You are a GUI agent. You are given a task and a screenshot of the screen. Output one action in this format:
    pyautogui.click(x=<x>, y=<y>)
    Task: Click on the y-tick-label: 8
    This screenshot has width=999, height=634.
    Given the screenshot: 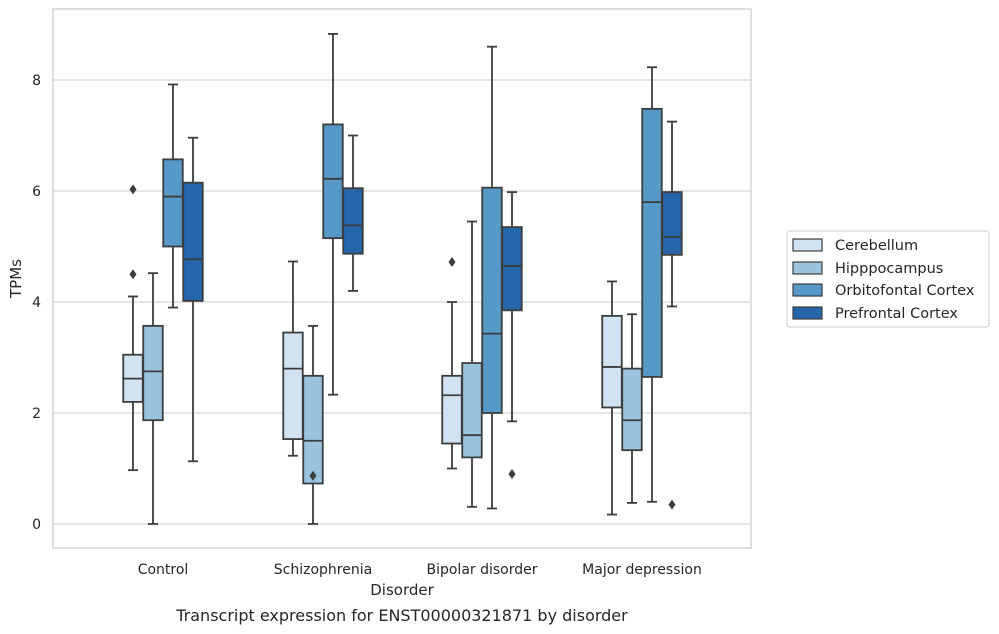 What is the action you would take?
    pyautogui.click(x=36, y=81)
    